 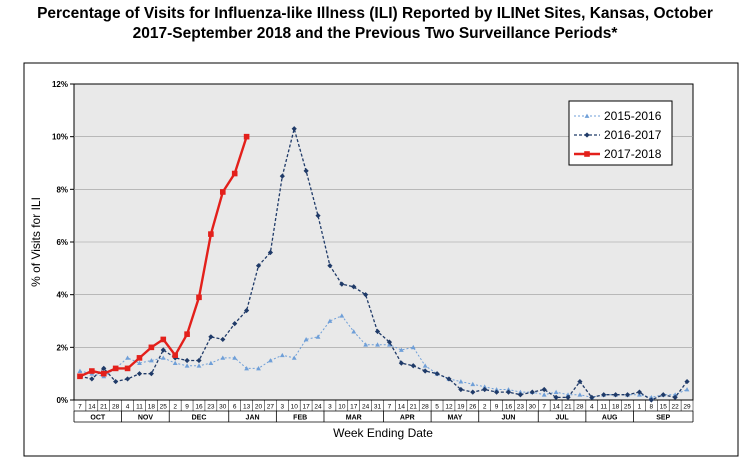 I want to click on x-tick-label: 11, so click(x=139, y=407).